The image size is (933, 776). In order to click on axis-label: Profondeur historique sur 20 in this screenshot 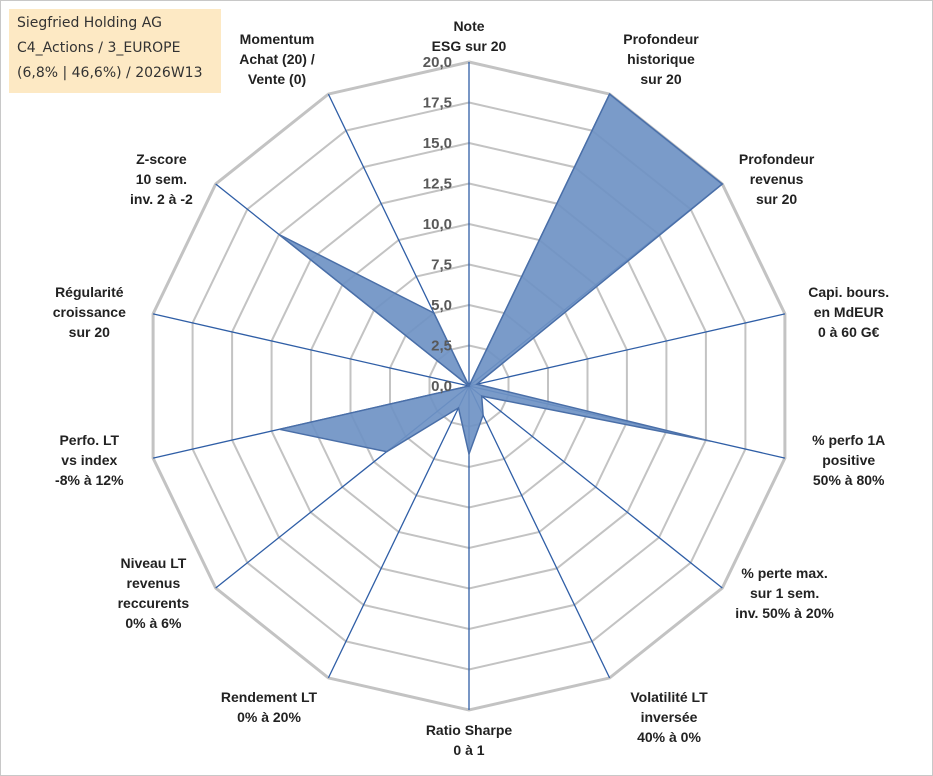, I will do `click(661, 59)`.